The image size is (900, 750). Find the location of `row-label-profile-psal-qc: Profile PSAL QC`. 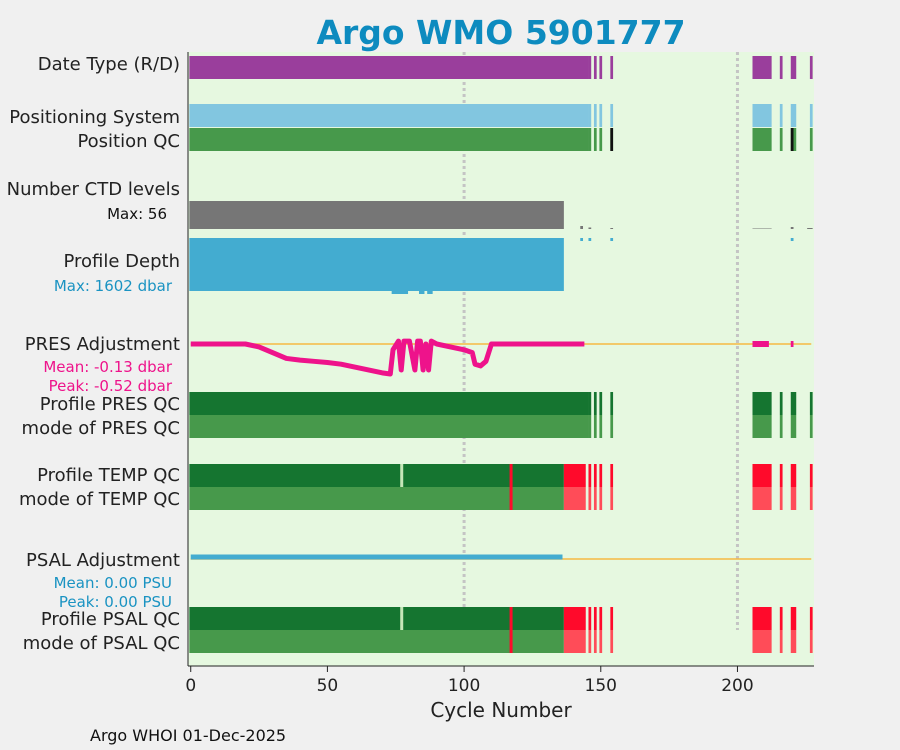

row-label-profile-psal-qc: Profile PSAL QC is located at coordinates (110, 619).